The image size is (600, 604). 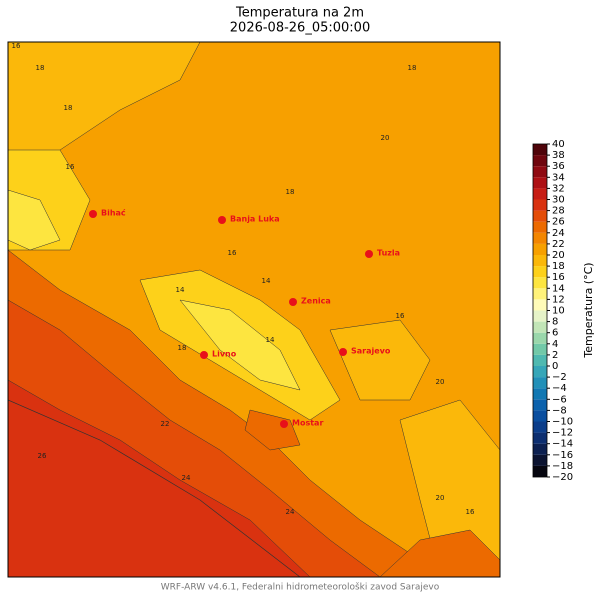 I want to click on colorbar-tick-label: 18, so click(x=558, y=266).